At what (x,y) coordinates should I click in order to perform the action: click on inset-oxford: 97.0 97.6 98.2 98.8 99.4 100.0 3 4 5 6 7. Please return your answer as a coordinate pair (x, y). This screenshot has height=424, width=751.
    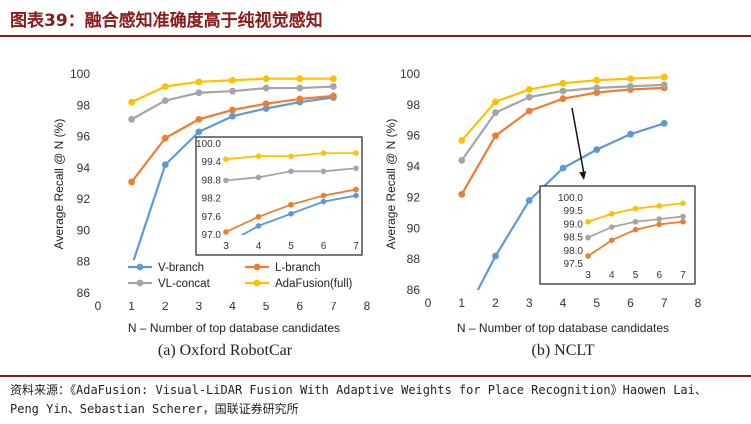
    Looking at the image, I should click on (279, 196).